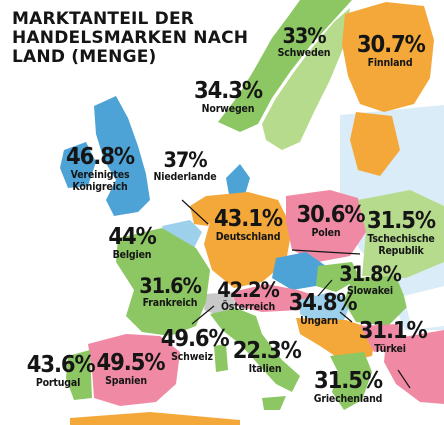 This screenshot has height=425, width=444. I want to click on country-name: Schweiz, so click(192, 357).